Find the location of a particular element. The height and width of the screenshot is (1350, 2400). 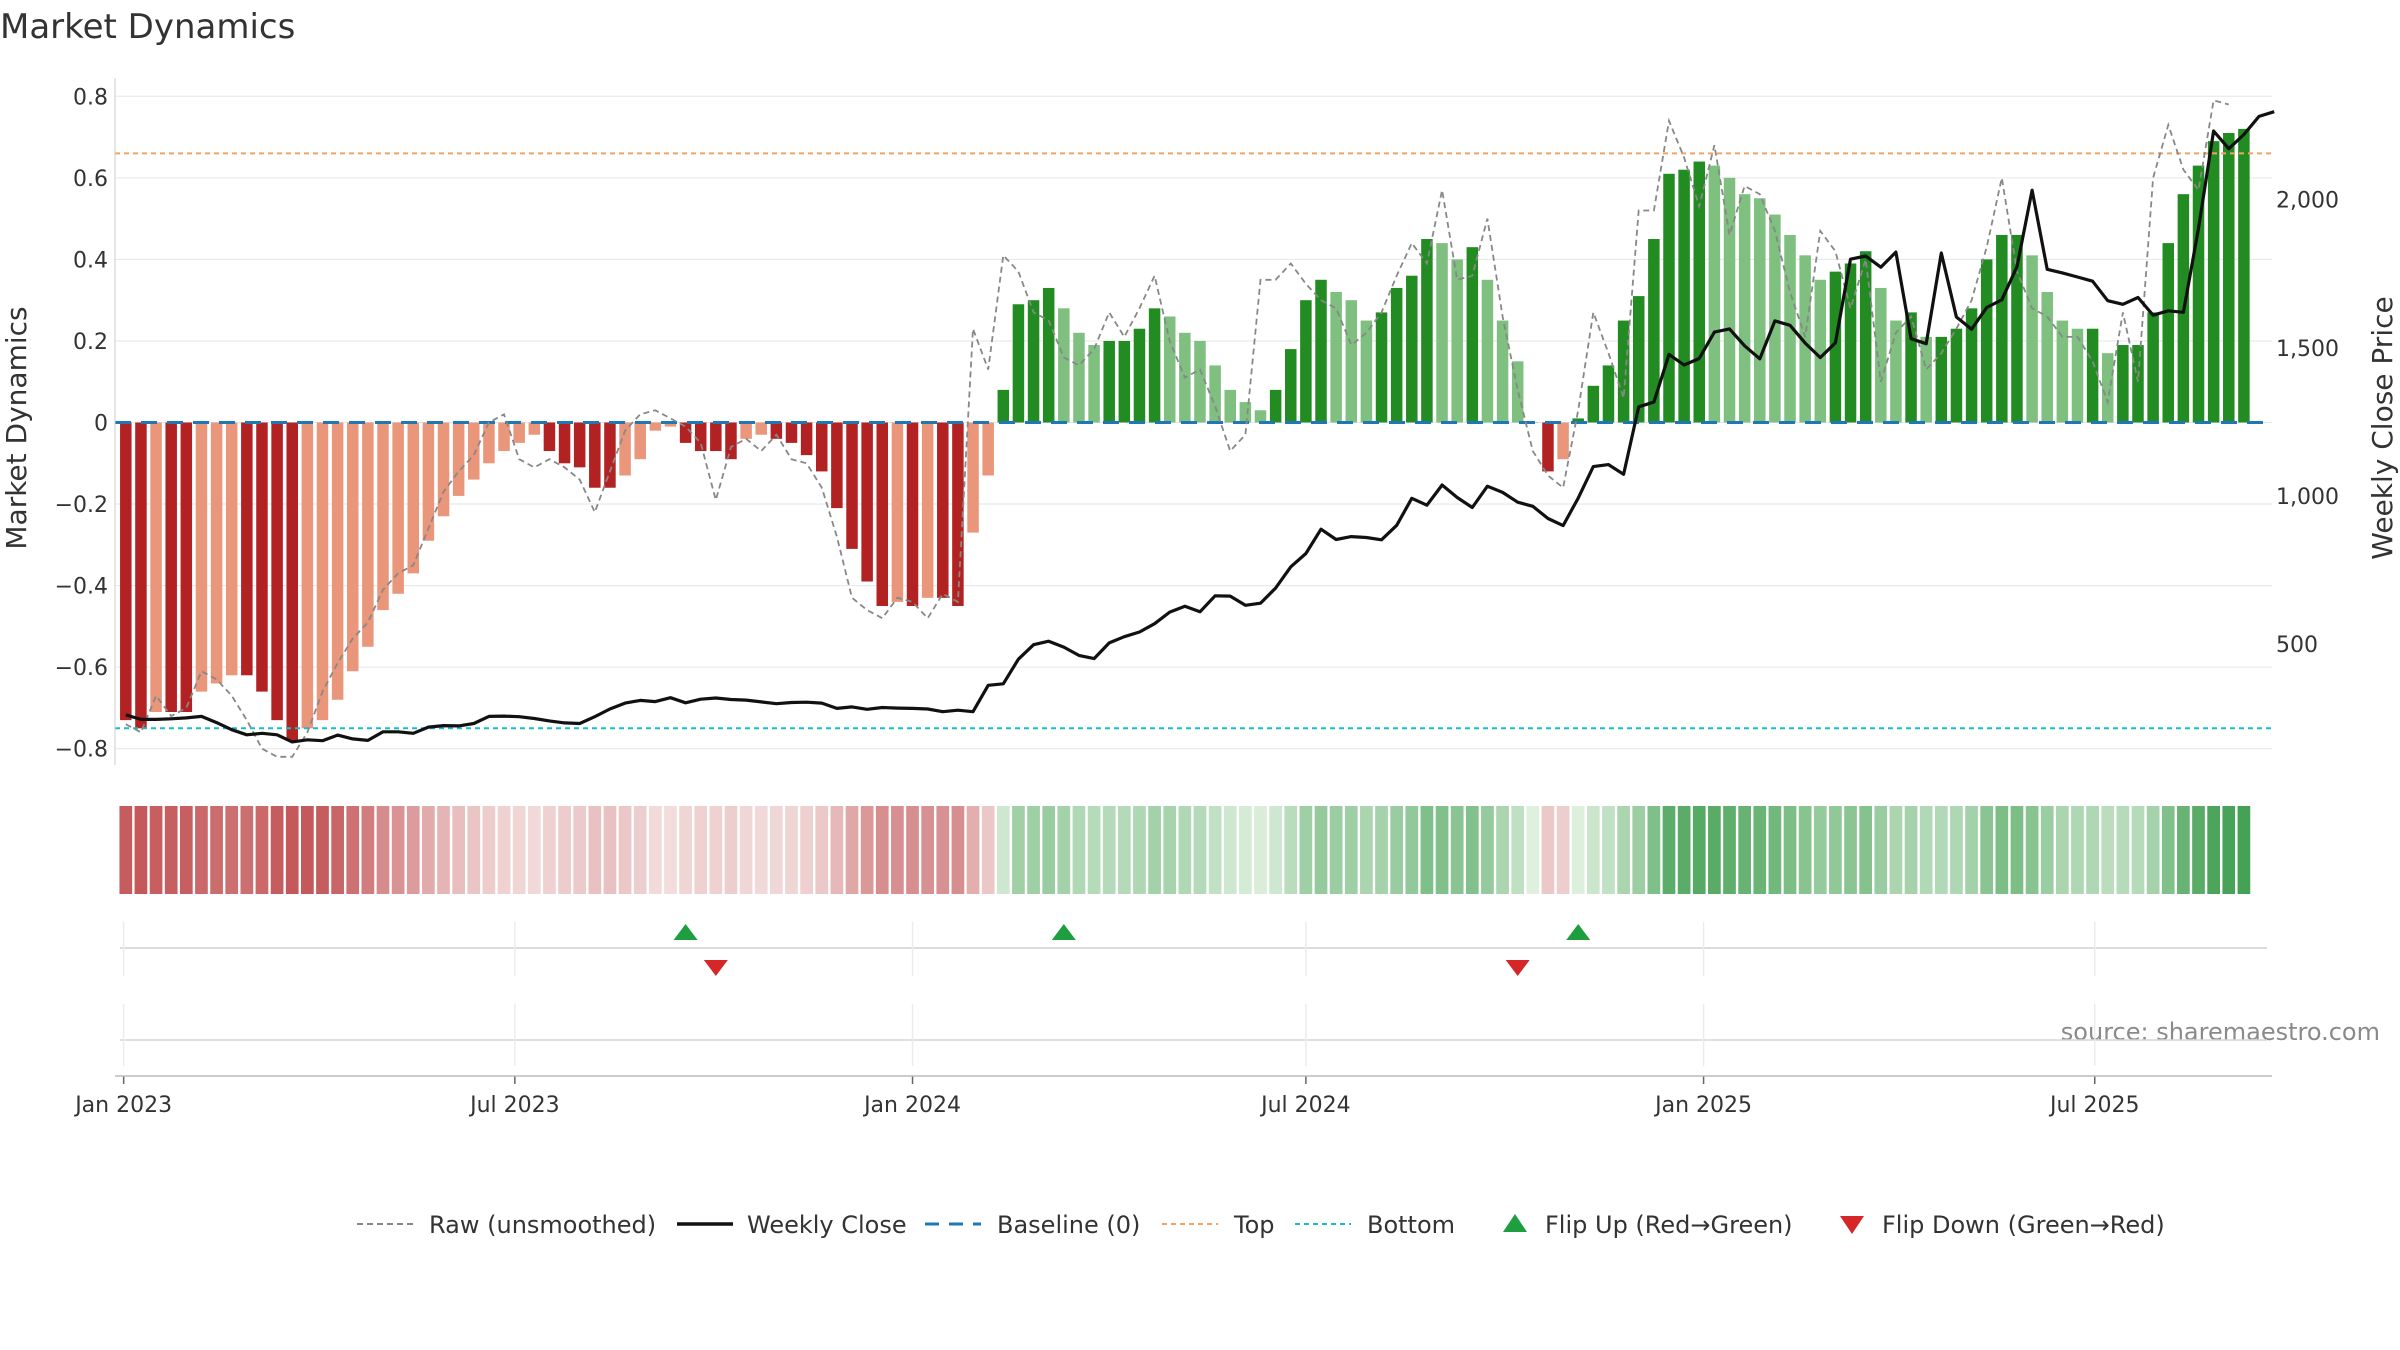

x-tick-label: Jul 2025 is located at coordinates (2094, 1105).